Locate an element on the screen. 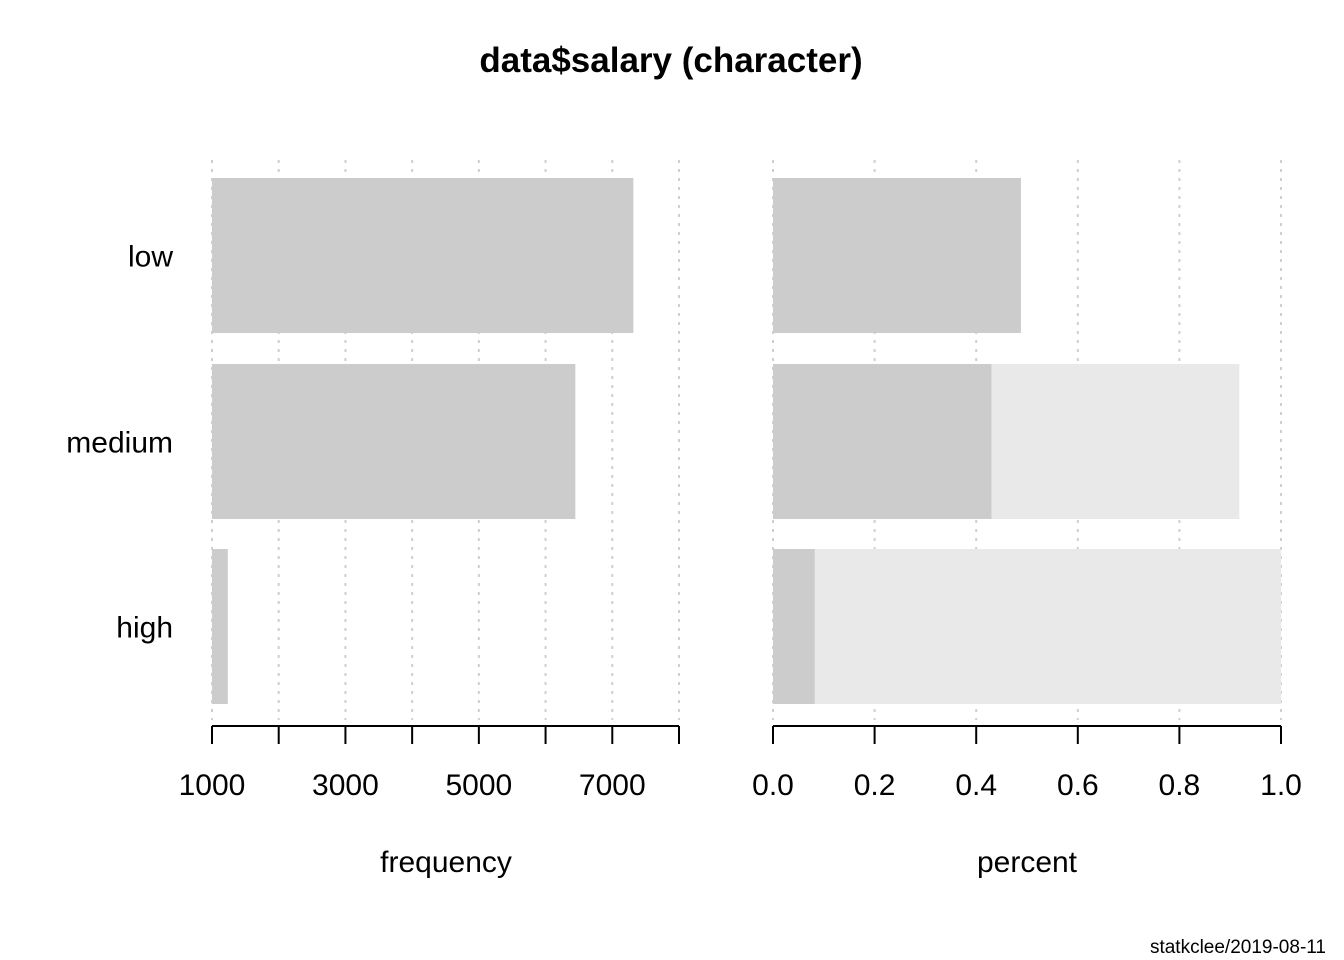 The width and height of the screenshot is (1344, 960). percent-tick-label-2: 0.4 is located at coordinates (976, 785).